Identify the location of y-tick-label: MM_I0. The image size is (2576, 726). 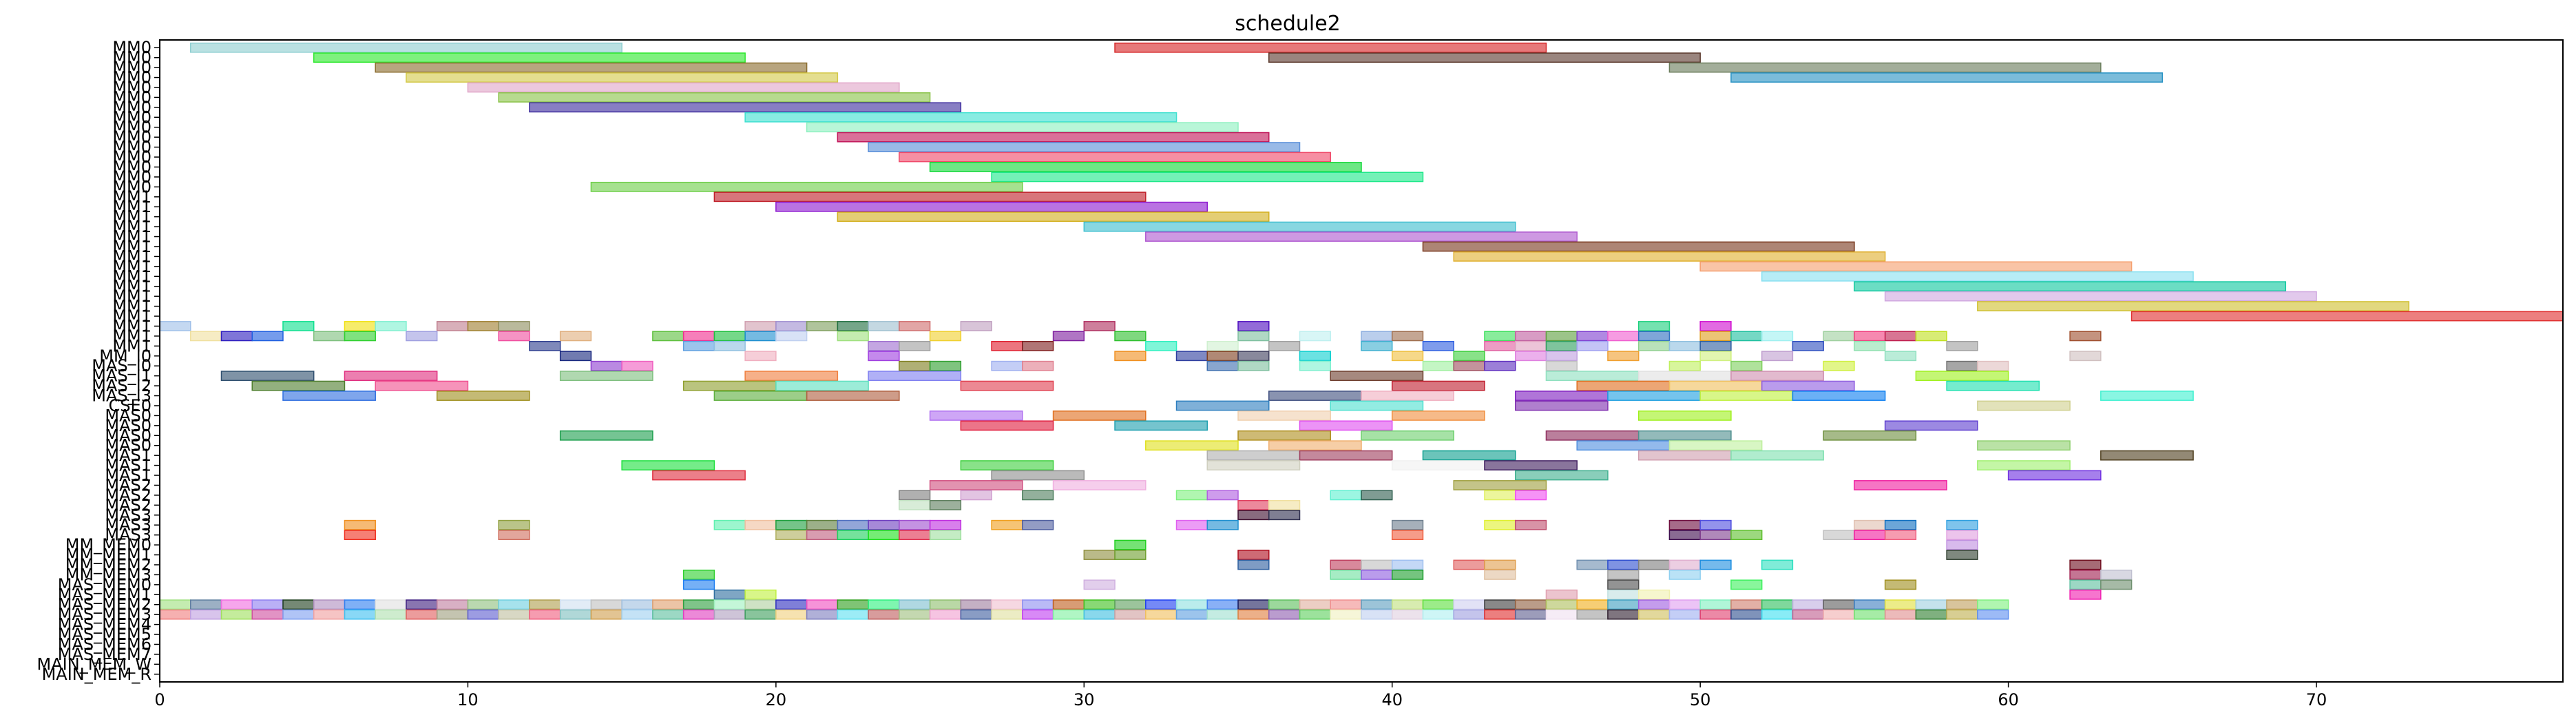
(125, 356).